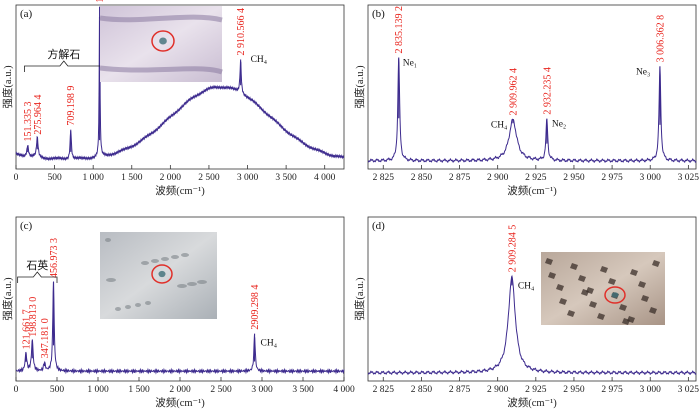 The height and width of the screenshot is (420, 700). What do you see at coordinates (71, 106) in the screenshot?
I see `peak-label: 709.198 9` at bounding box center [71, 106].